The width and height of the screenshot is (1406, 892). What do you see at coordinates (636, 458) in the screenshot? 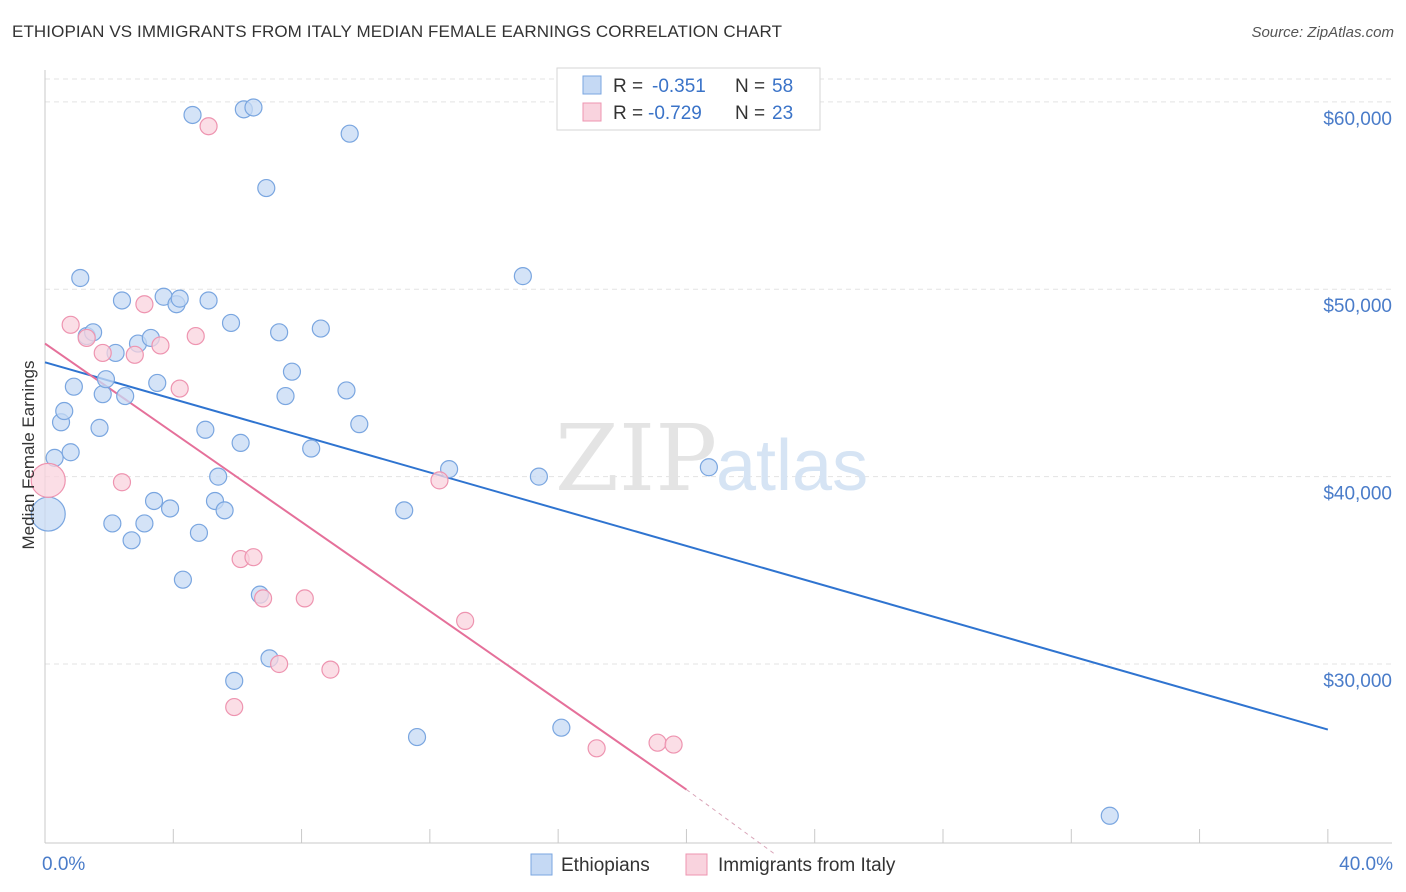
I see `watermark-zip: ZIP` at bounding box center [636, 458].